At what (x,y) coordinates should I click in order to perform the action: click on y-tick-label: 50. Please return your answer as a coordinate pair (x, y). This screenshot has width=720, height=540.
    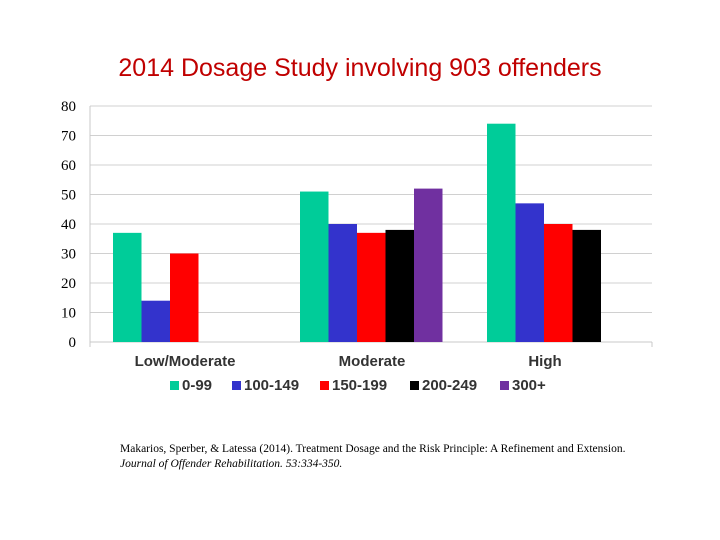
    Looking at the image, I should click on (68, 196).